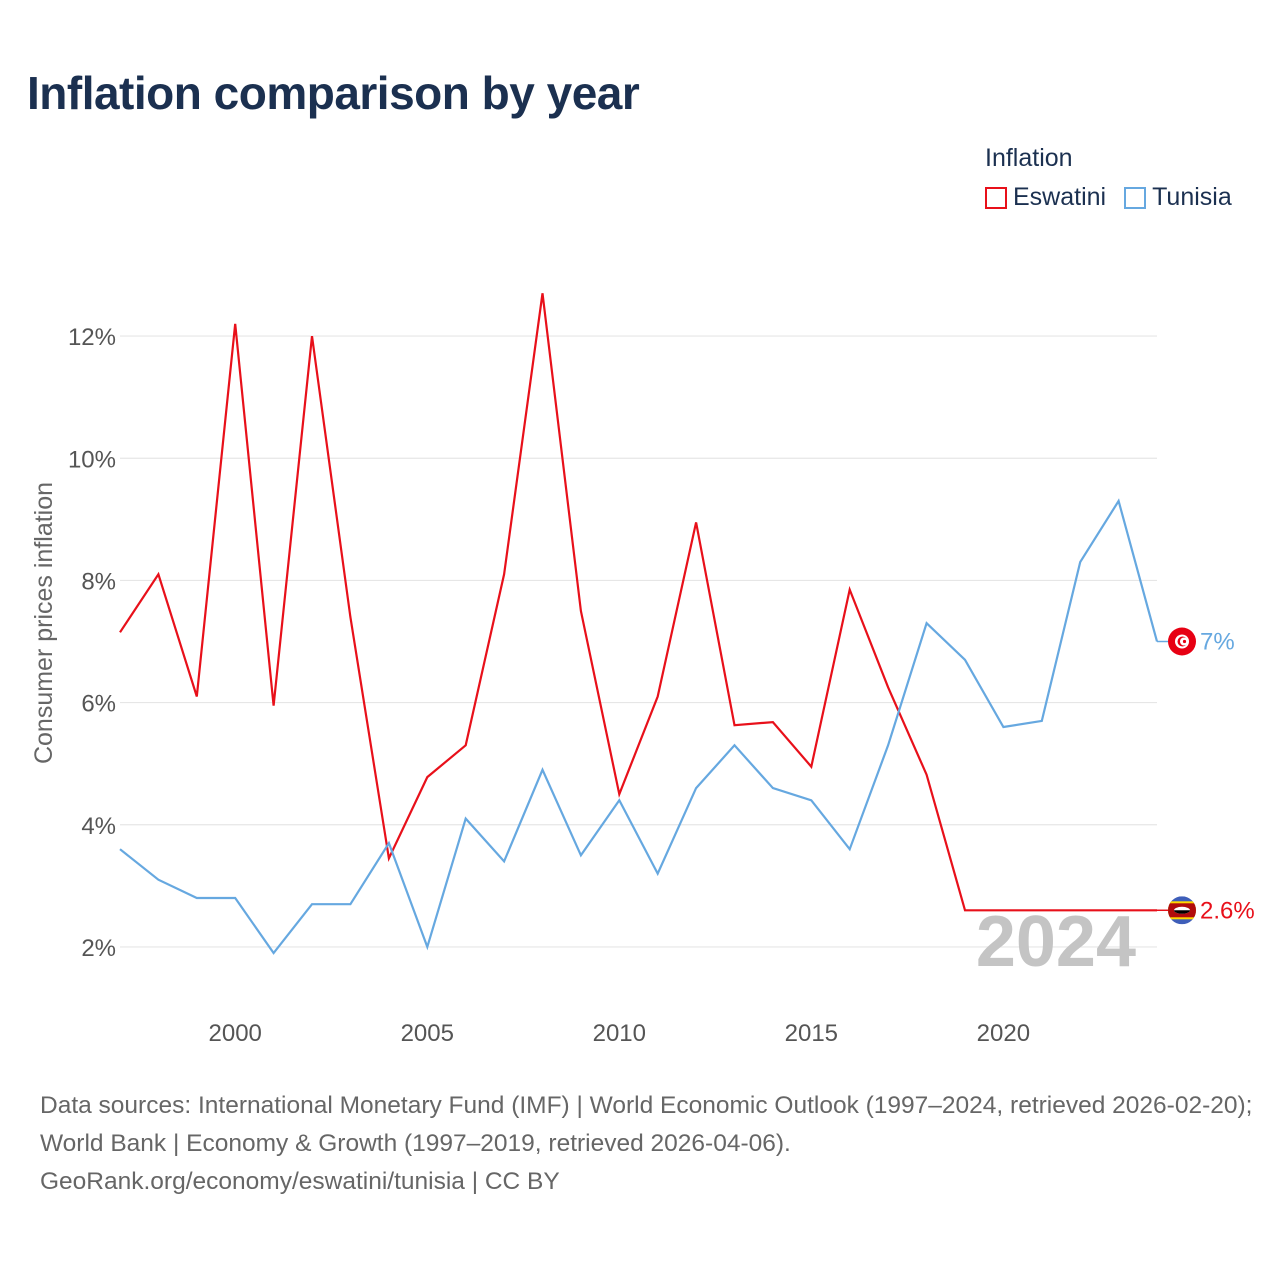  I want to click on legend-swatch-eswatini, so click(996, 197).